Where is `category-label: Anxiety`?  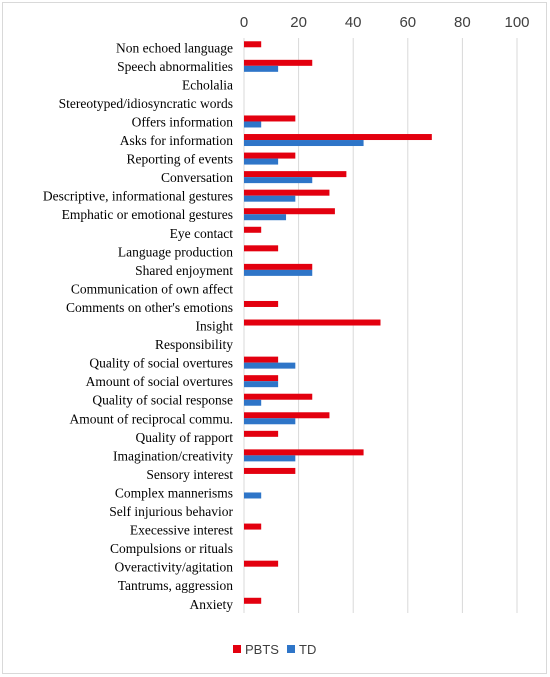 category-label: Anxiety is located at coordinates (212, 604).